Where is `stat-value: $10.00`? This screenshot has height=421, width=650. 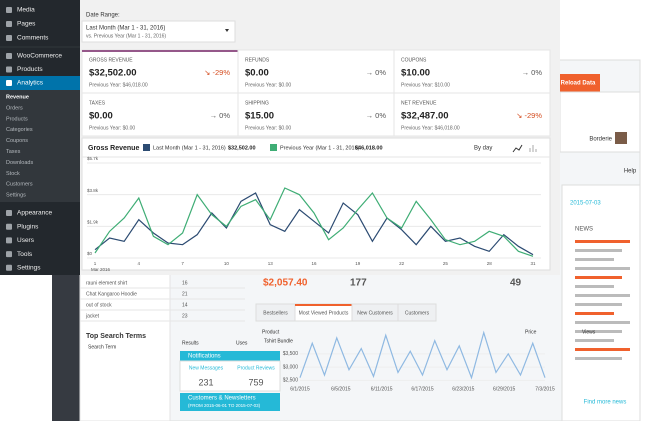
stat-value: $10.00 is located at coordinates (415, 73).